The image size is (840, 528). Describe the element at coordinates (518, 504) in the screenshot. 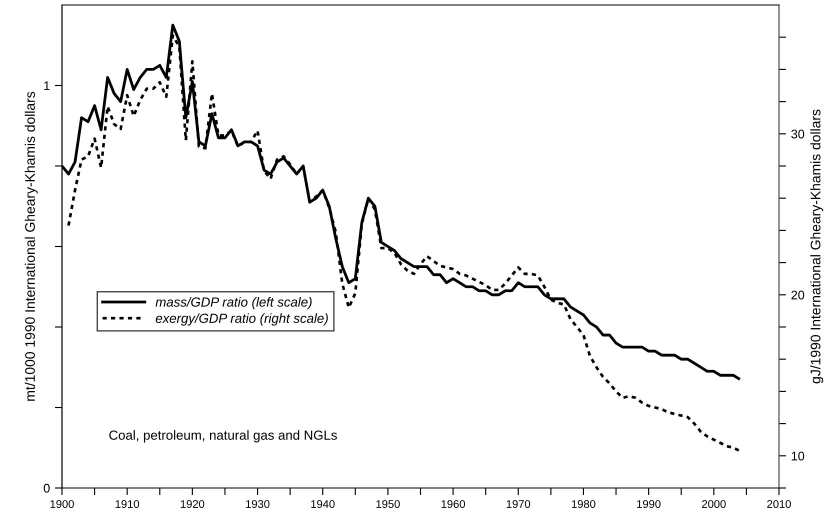

I see `x-tick-label: 1970` at that location.